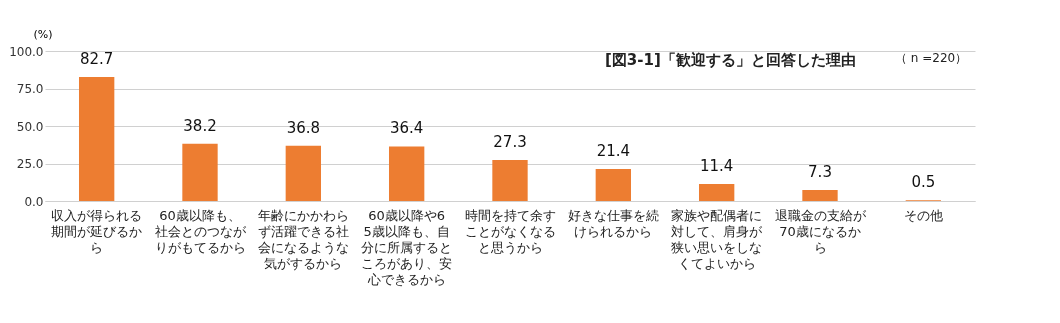 This screenshot has height=323, width=1060. What do you see at coordinates (613, 223) in the screenshot?
I see `x-tick-label: 好きな仕事を続けられるから` at bounding box center [613, 223].